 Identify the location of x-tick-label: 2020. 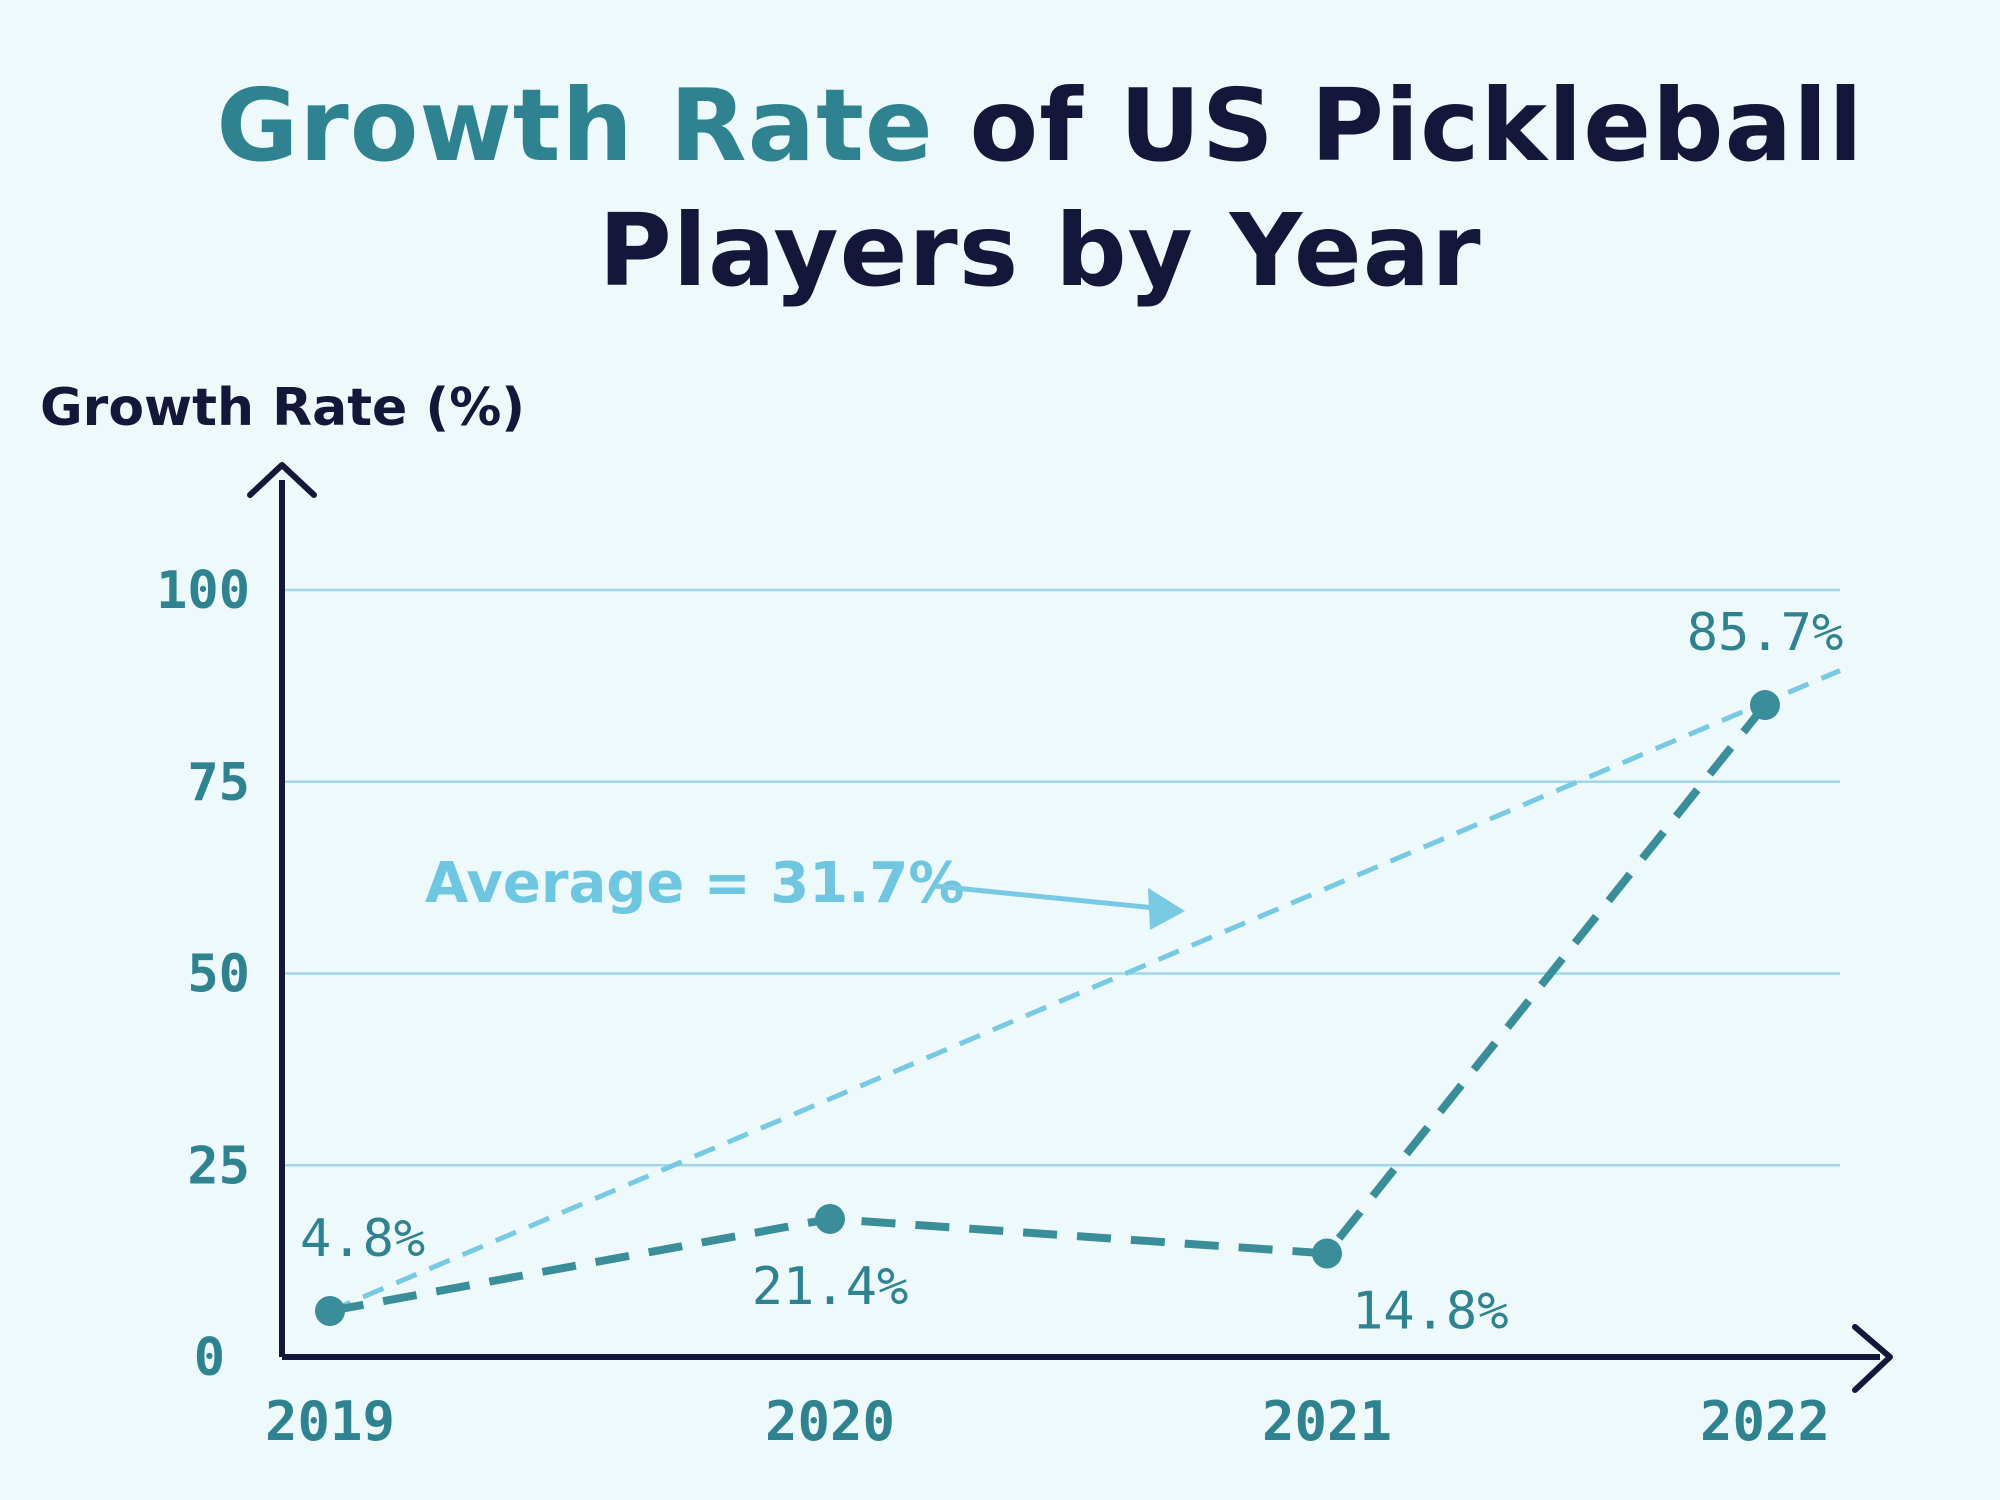
(830, 1421).